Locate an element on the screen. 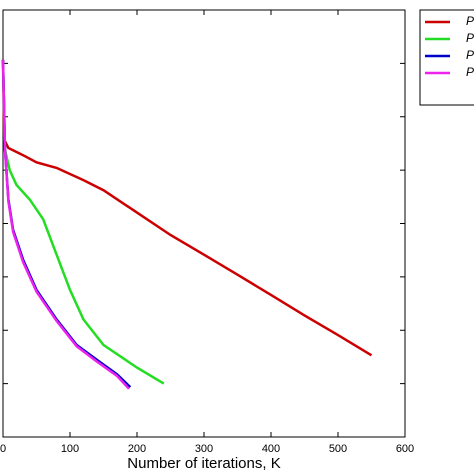 Image resolution: width=474 pixels, height=474 pixels. x-axis-label: Number of iterations, K is located at coordinates (203, 463).